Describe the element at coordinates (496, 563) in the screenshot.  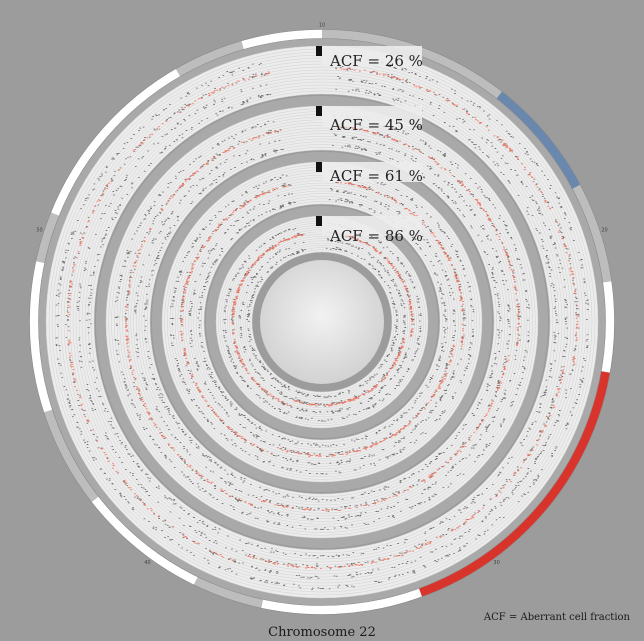
I see `ideogram-tick-label: 30` at that location.